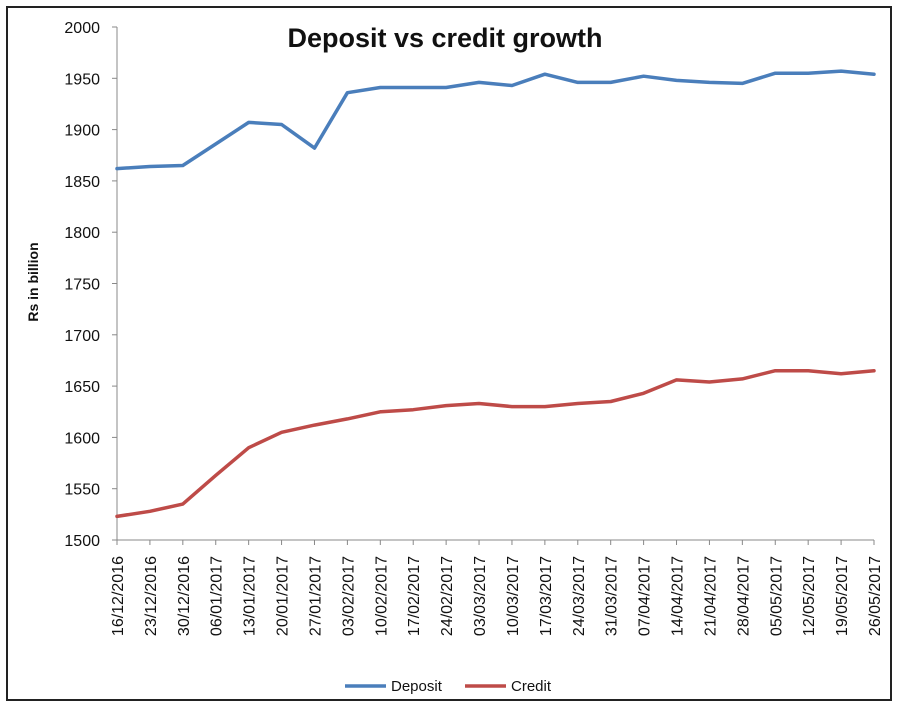 This screenshot has width=900, height=709. Describe the element at coordinates (381, 596) in the screenshot. I see `x-tick-label: 10/02/2017` at that location.